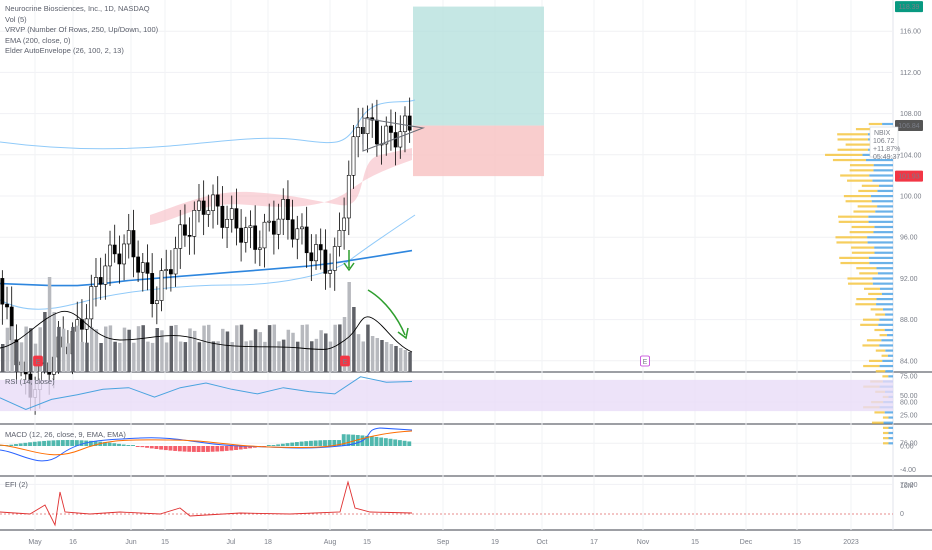  What do you see at coordinates (910, 32) in the screenshot?
I see `price-tick-2: 116.00` at bounding box center [910, 32].